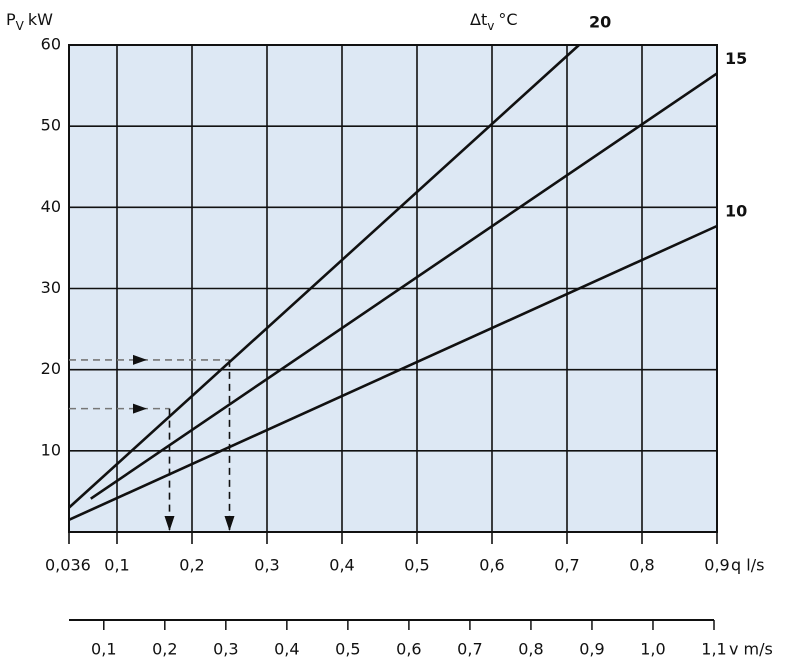  What do you see at coordinates (736, 211) in the screenshot?
I see `series-label: 10` at bounding box center [736, 211].